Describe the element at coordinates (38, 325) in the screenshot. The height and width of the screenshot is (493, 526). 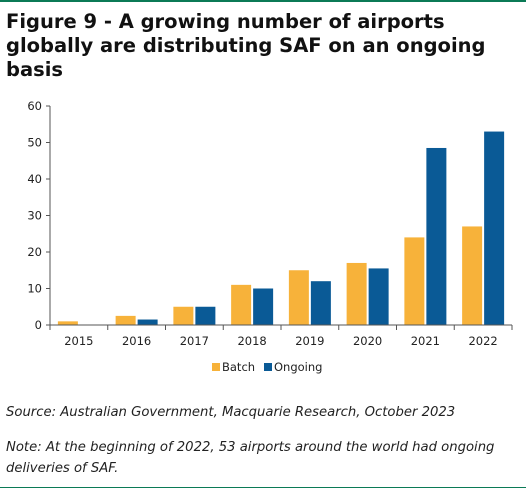
I see `y-tick-label: 0` at that location.